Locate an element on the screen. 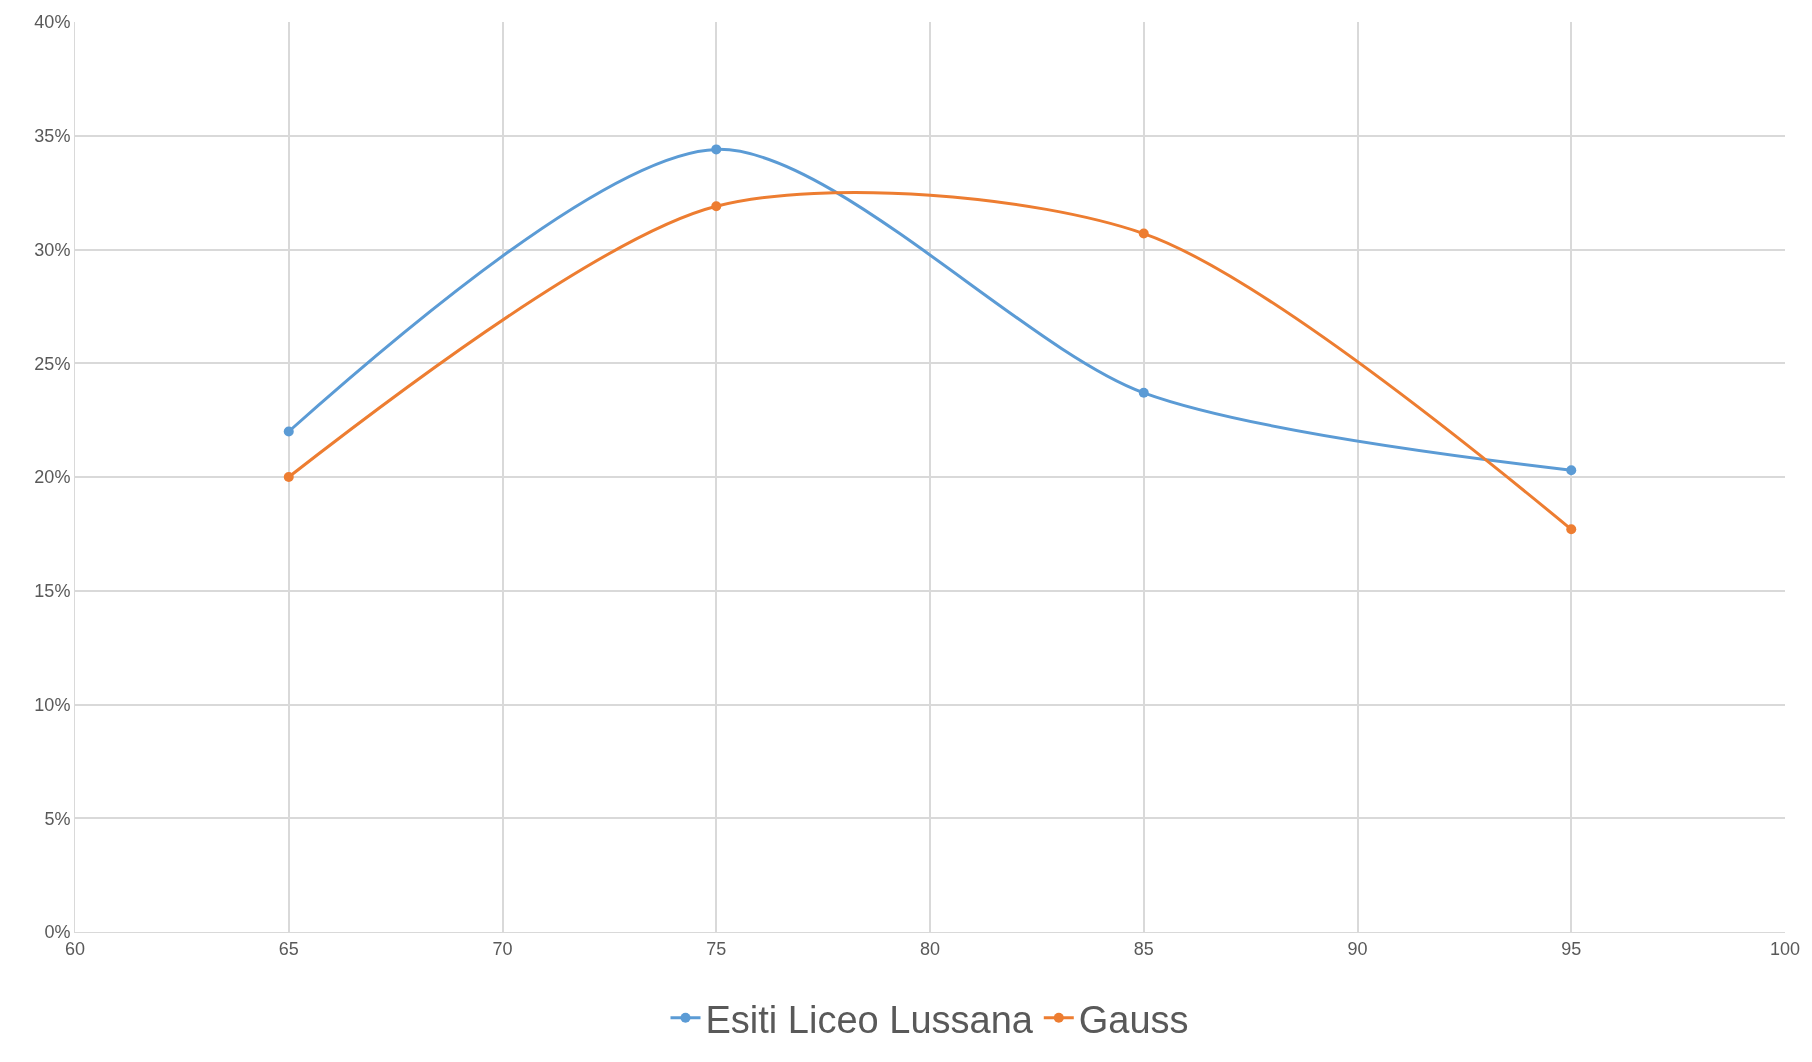  x-tick-label: 90 is located at coordinates (1357, 948).